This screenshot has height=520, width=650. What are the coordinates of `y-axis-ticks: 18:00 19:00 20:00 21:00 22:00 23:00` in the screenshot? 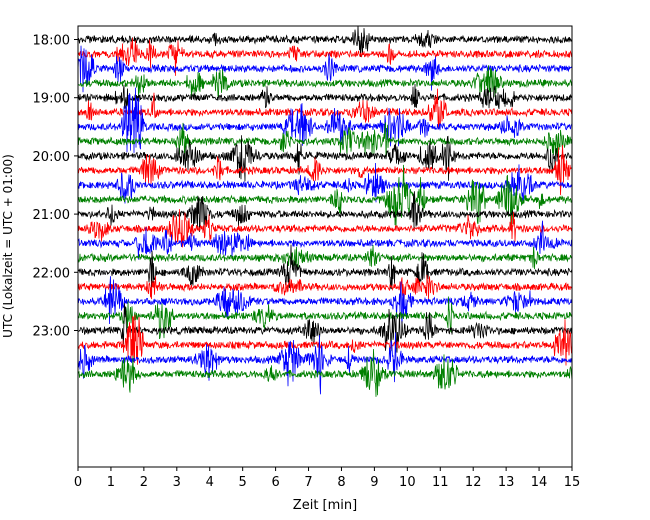 It's located at (55, 187).